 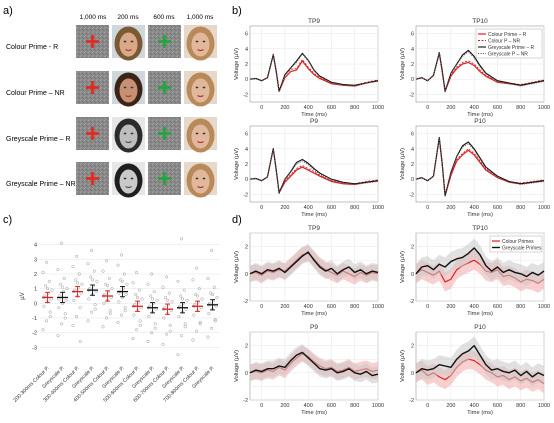 I want to click on legend-box, so click(x=516, y=244).